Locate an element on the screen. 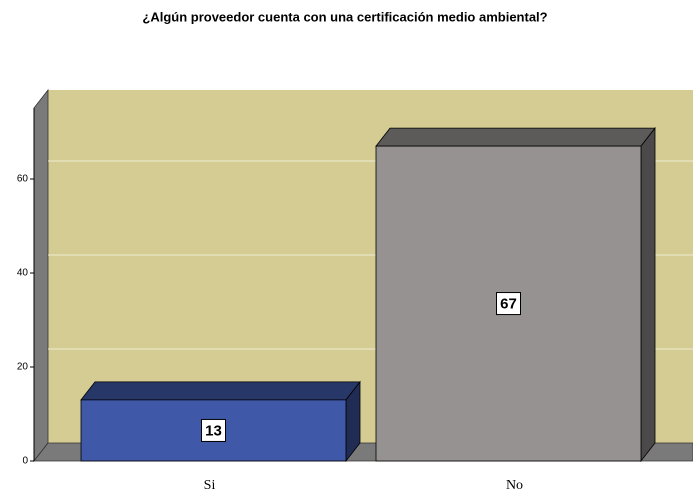 This screenshot has width=693, height=497. y-tick-label: 40 is located at coordinates (23, 273).